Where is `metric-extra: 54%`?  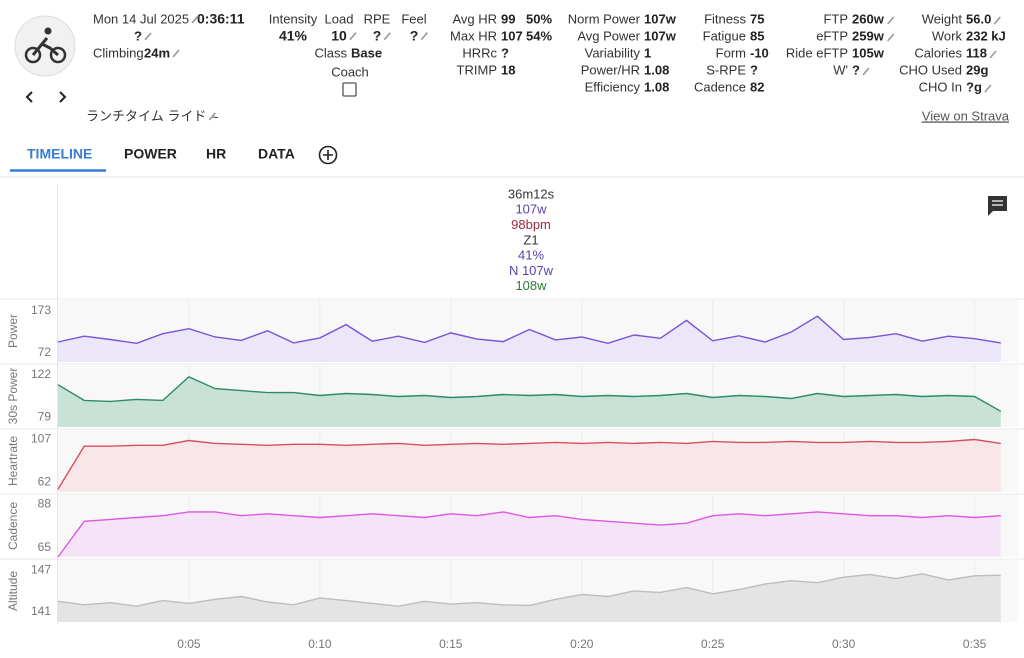
metric-extra: 54% is located at coordinates (539, 35).